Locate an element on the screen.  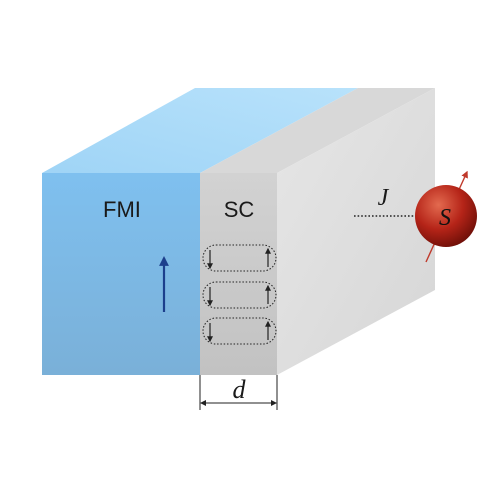
sc-label: SC is located at coordinates (239, 209).